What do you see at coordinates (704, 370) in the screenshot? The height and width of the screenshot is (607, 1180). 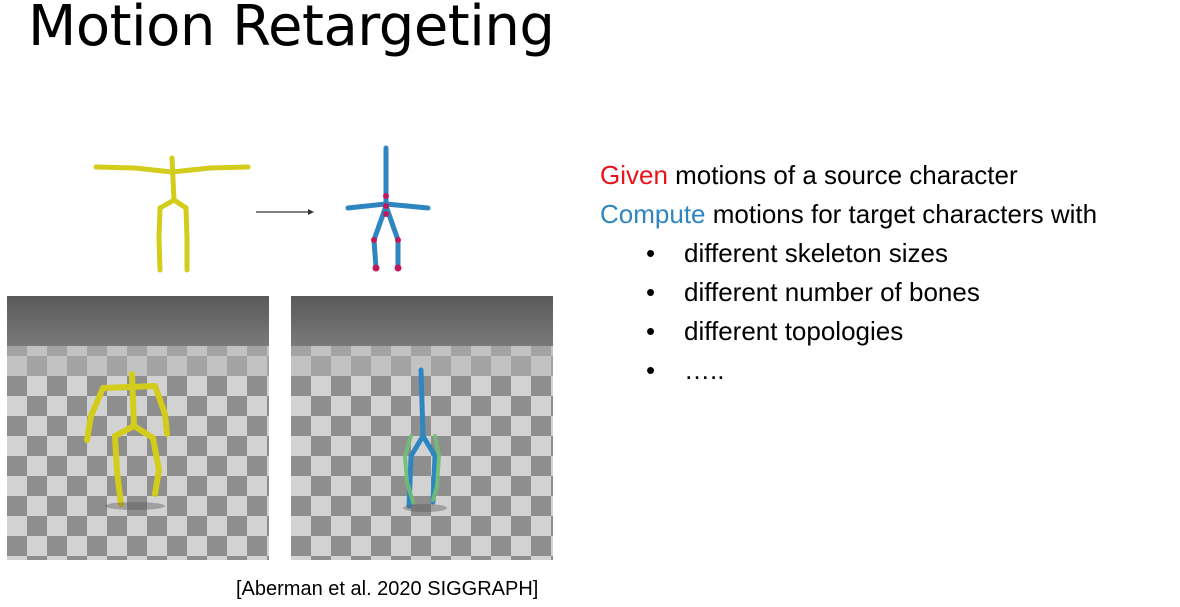 I see `list-item-text: …..` at bounding box center [704, 370].